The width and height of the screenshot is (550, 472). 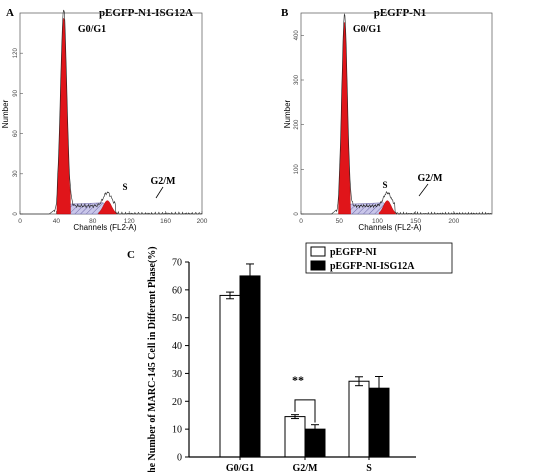 I want to click on panel-b-xtick-label: 200, so click(x=453, y=221).